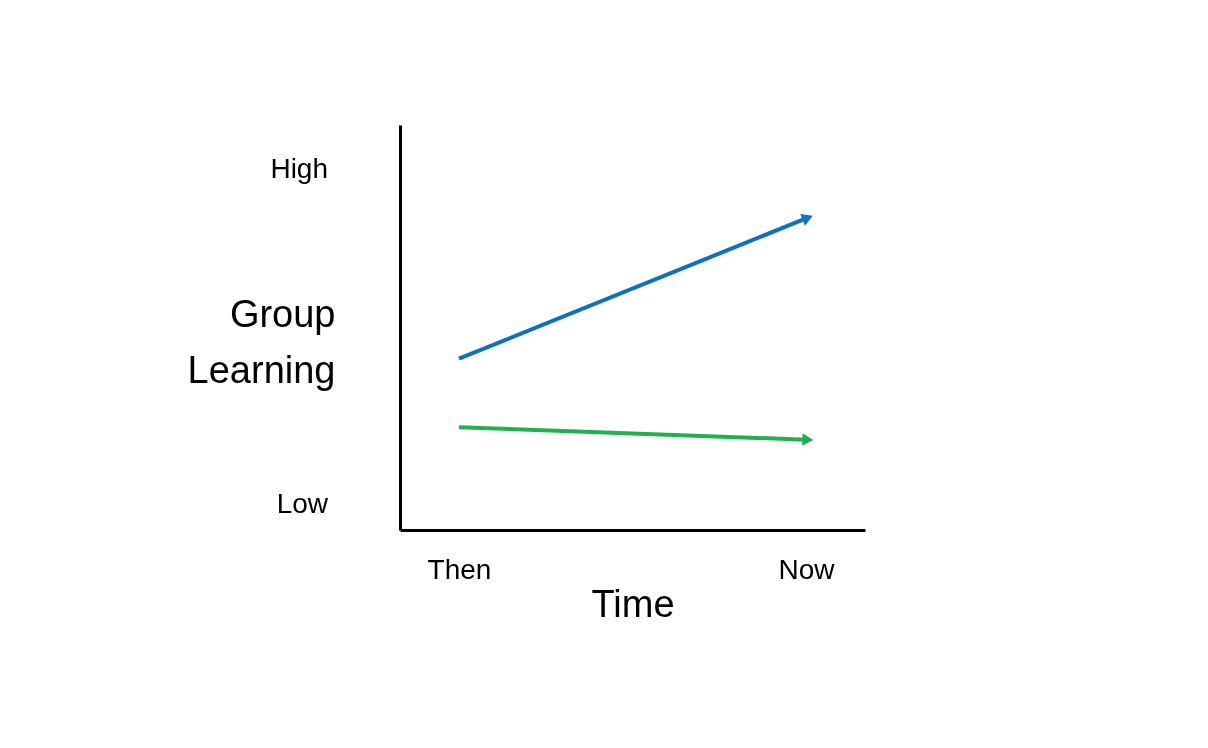 The height and width of the screenshot is (748, 1208). What do you see at coordinates (299, 168) in the screenshot?
I see `text: High` at bounding box center [299, 168].